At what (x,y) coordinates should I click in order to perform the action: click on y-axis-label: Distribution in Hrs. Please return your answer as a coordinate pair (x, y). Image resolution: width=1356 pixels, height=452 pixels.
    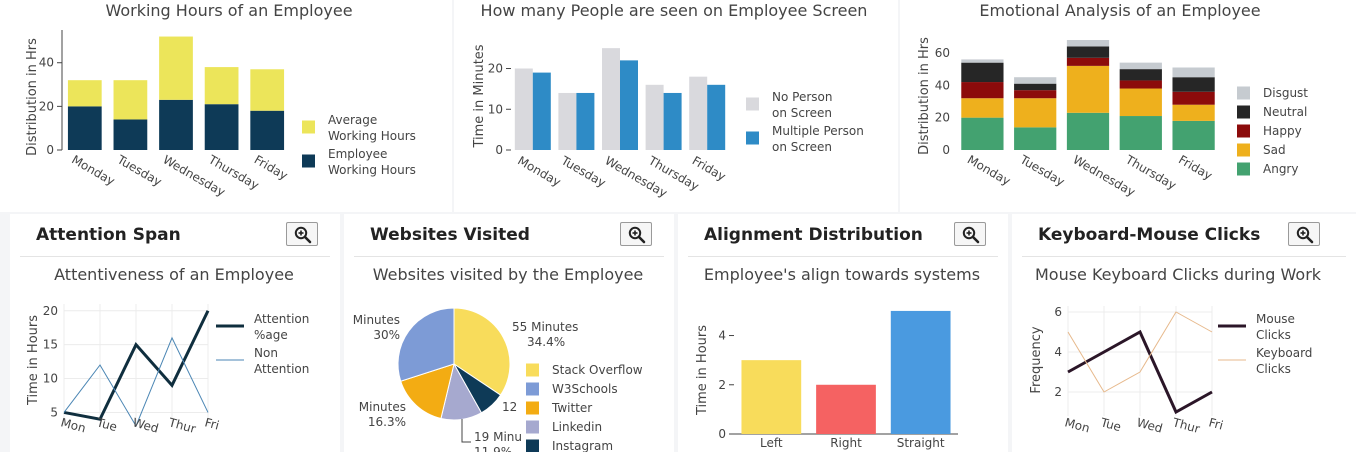
    Looking at the image, I should click on (924, 96).